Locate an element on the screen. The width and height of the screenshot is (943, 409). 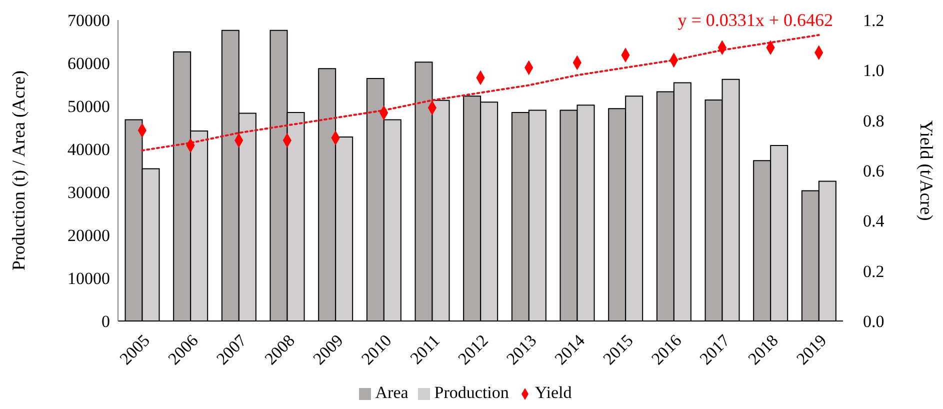
y2-tick-label: 0.8 is located at coordinates (873, 120).